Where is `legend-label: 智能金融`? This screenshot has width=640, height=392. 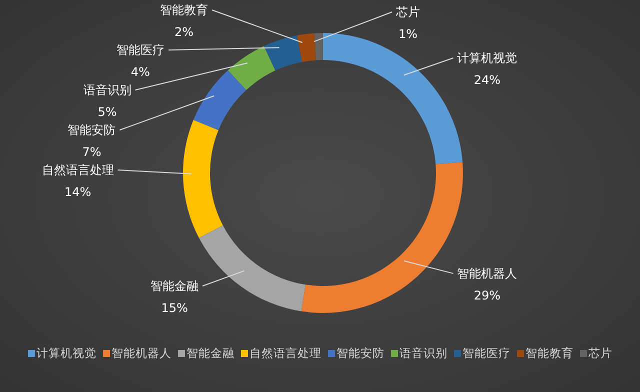 legend-label: 智能金融 is located at coordinates (210, 353).